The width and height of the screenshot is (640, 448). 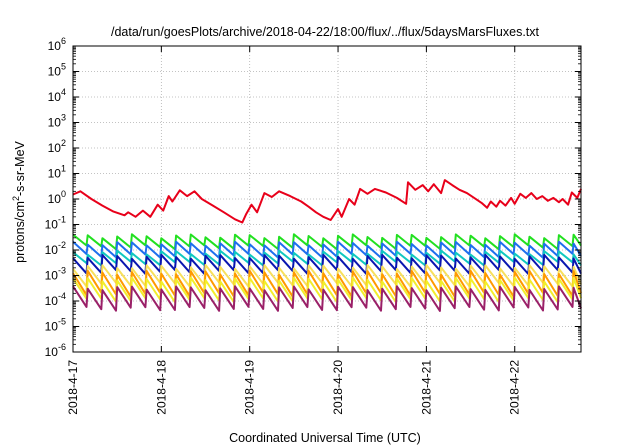 I want to click on y-tick-label: 10⁶, so click(x=57, y=44).